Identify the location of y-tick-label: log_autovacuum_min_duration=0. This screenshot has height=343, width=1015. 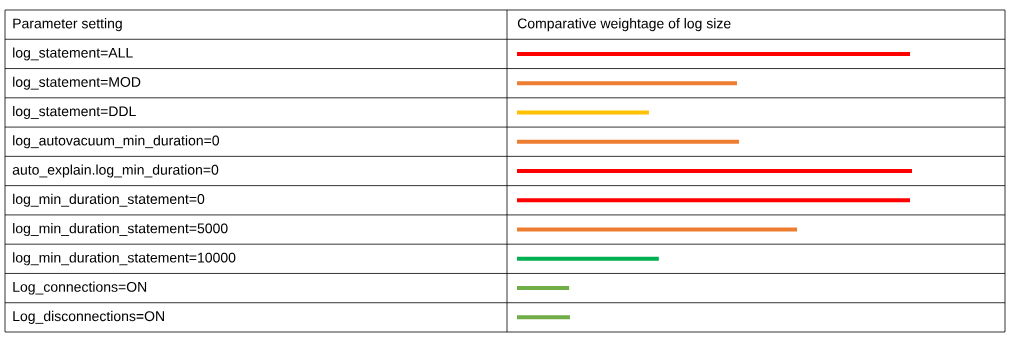
(116, 142).